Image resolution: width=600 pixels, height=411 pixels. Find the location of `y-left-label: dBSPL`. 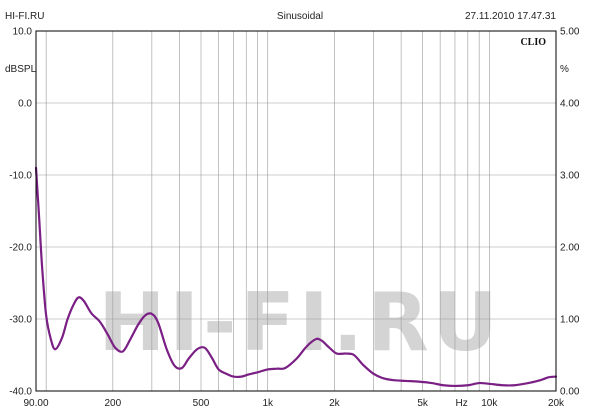

y-left-label: dBSPL is located at coordinates (21, 69).